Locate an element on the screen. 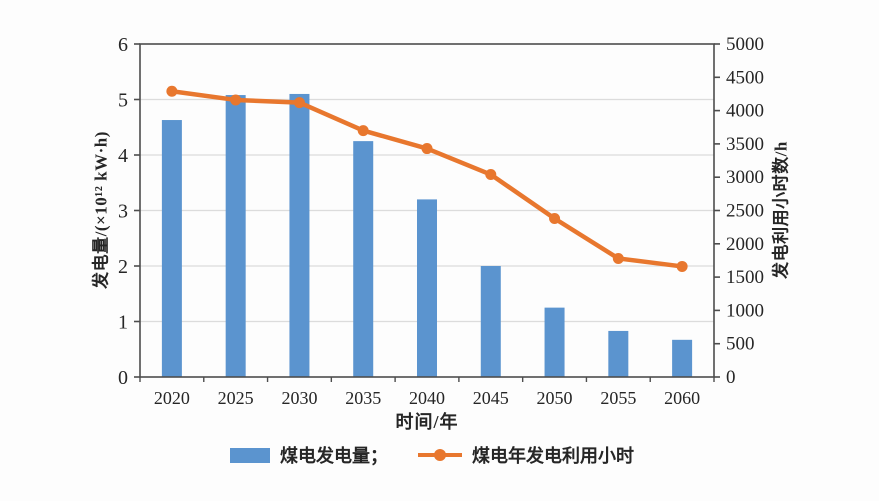 The width and height of the screenshot is (879, 501). right-tick-label: 1500 is located at coordinates (745, 277).